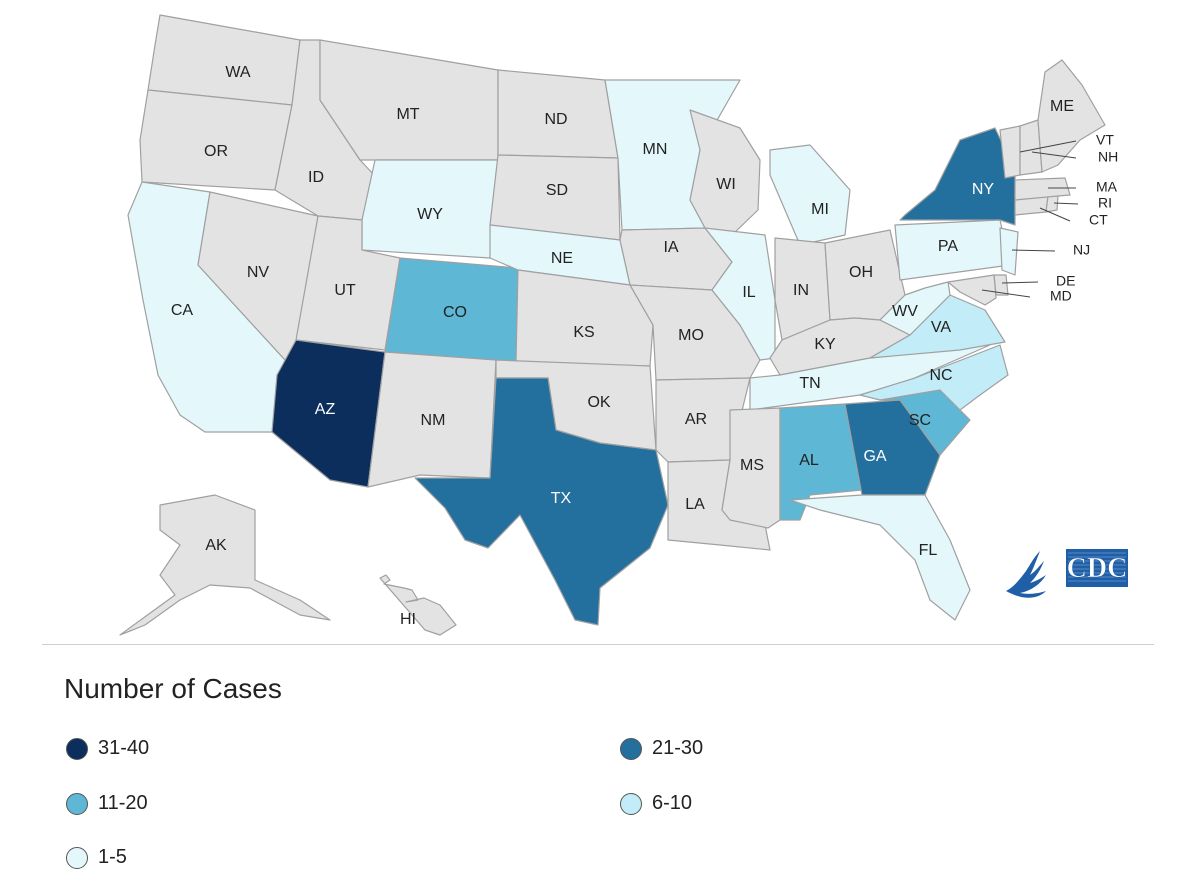 The height and width of the screenshot is (887, 1200). What do you see at coordinates (948, 246) in the screenshot?
I see `state-label-pa: PA` at bounding box center [948, 246].